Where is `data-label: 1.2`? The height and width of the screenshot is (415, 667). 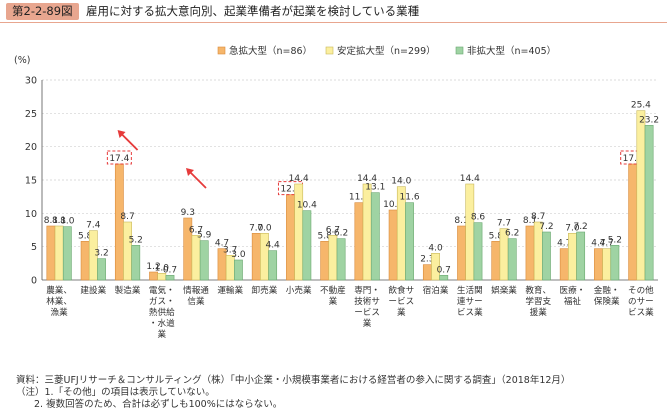
data-label: 1.2 is located at coordinates (153, 267).